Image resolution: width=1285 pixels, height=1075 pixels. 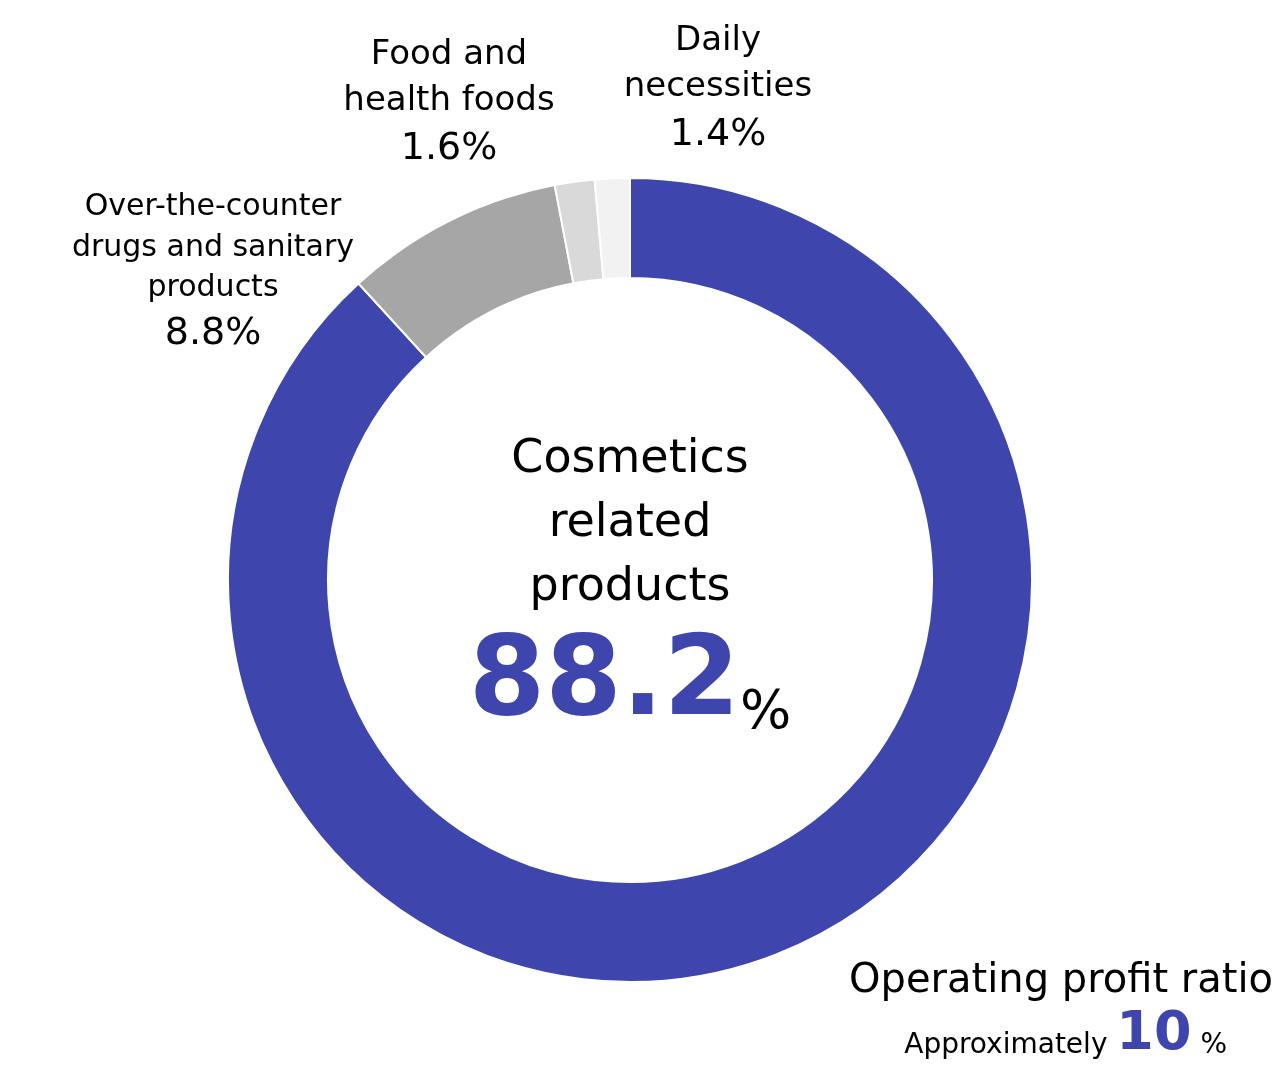 I want to click on data-label: 1.4%, so click(x=718, y=131).